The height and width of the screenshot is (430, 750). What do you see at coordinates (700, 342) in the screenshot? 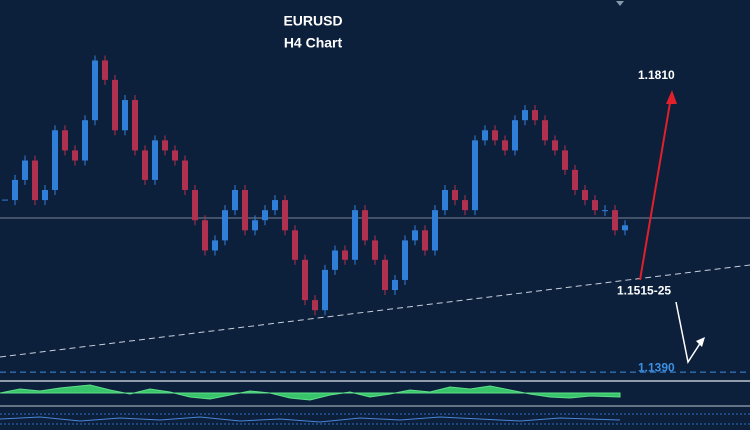
I see `scenario-arrowhead` at bounding box center [700, 342].